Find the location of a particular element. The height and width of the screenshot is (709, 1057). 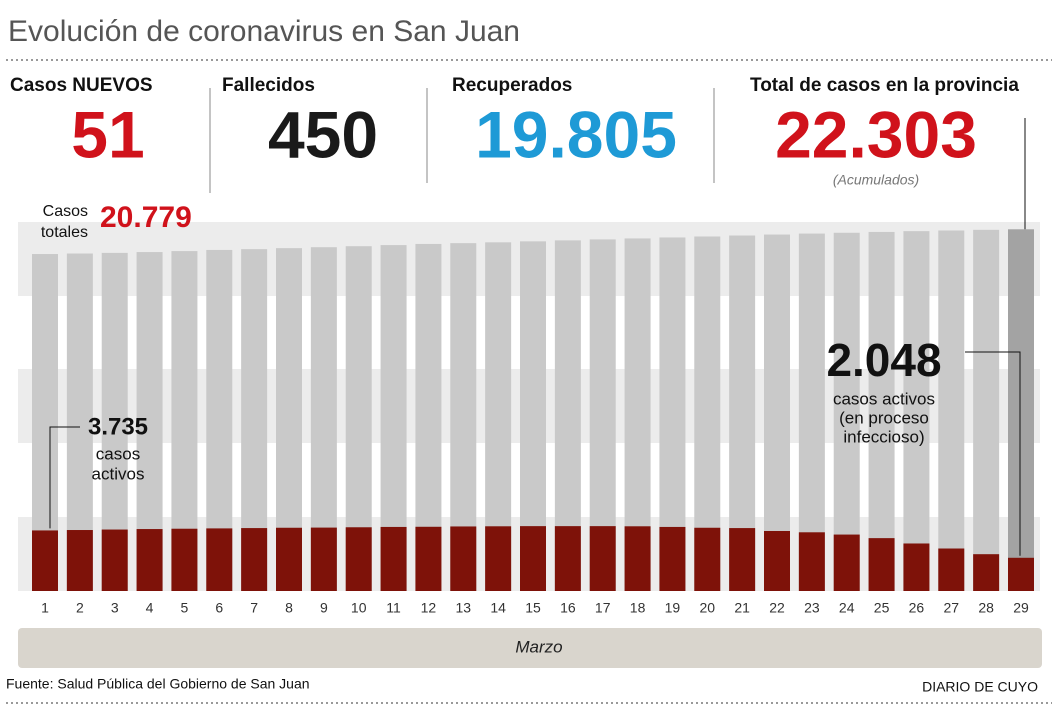

x-axis-band is located at coordinates (530, 648).